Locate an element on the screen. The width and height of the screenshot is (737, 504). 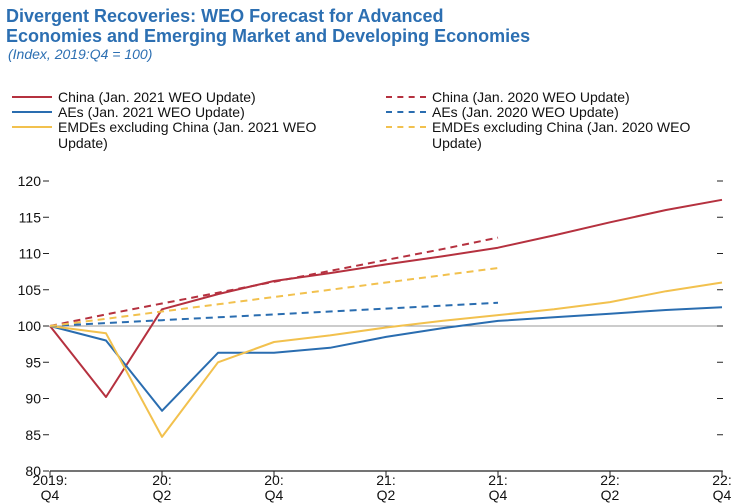
y-tick-label: 120 is located at coordinates (30, 181).